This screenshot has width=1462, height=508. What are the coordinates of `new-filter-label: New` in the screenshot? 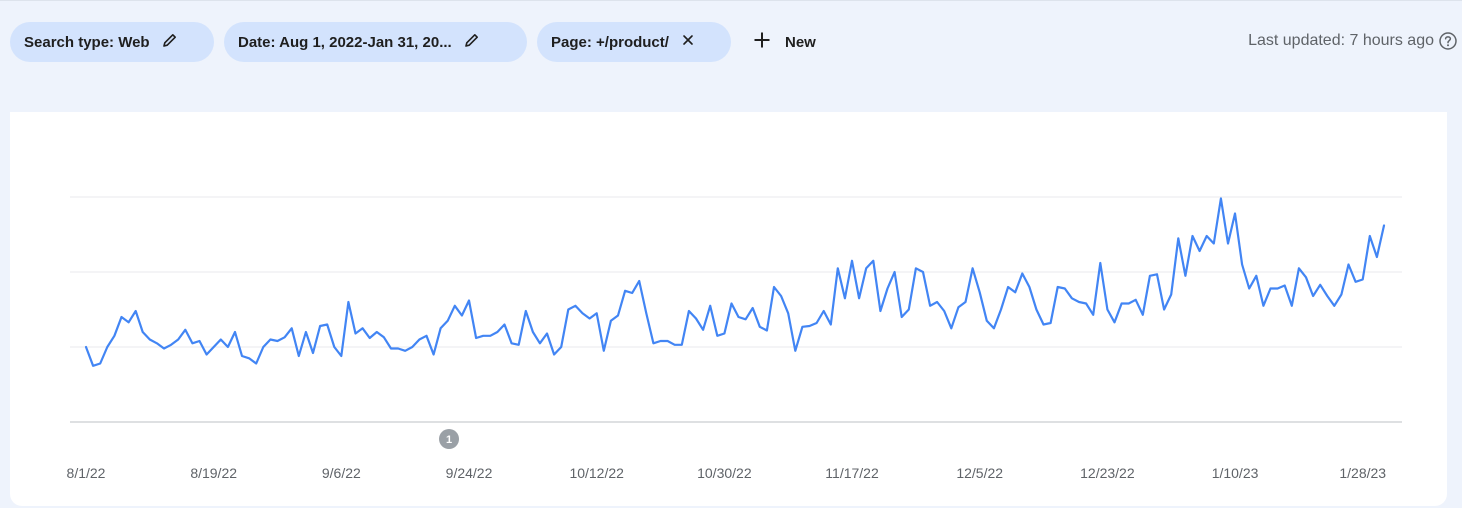 It's located at (800, 42).